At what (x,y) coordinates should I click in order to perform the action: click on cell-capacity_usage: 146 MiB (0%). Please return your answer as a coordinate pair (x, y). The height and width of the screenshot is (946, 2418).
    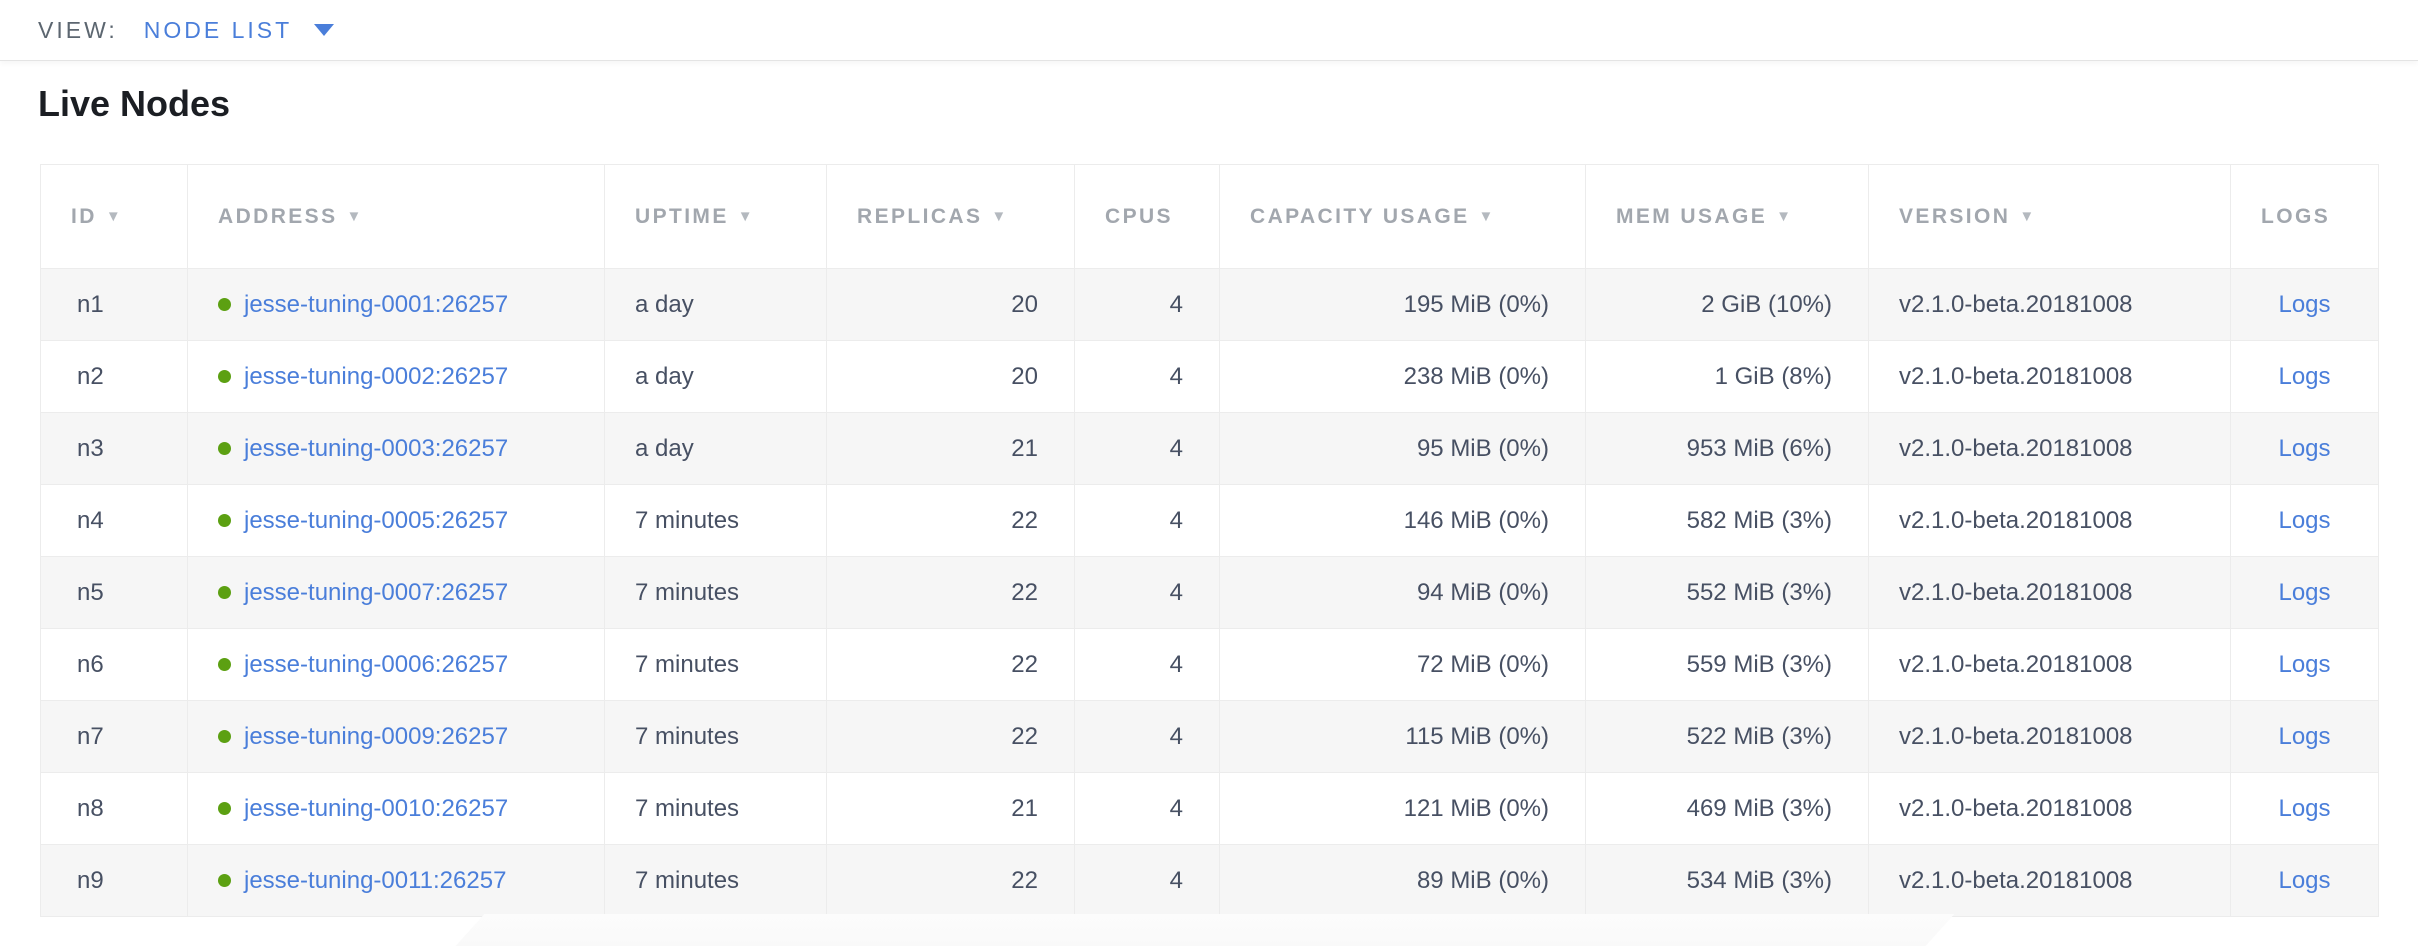
    Looking at the image, I should click on (1402, 520).